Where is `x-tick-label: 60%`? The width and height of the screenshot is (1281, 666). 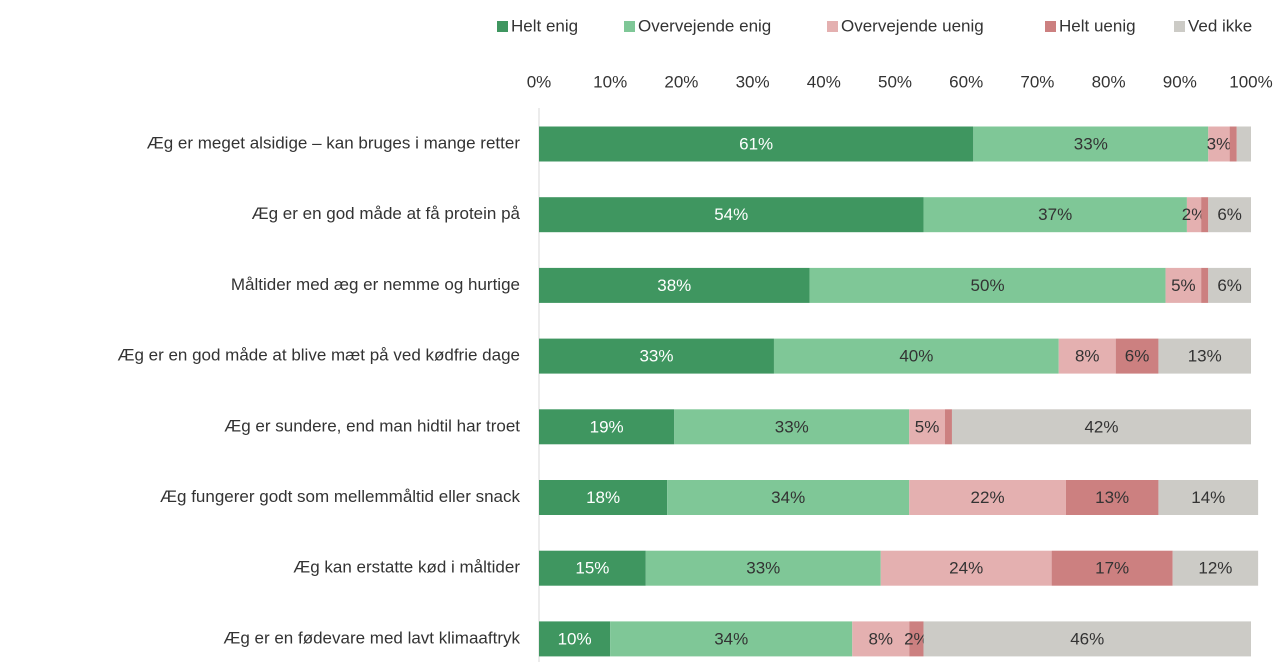
x-tick-label: 60% is located at coordinates (966, 81).